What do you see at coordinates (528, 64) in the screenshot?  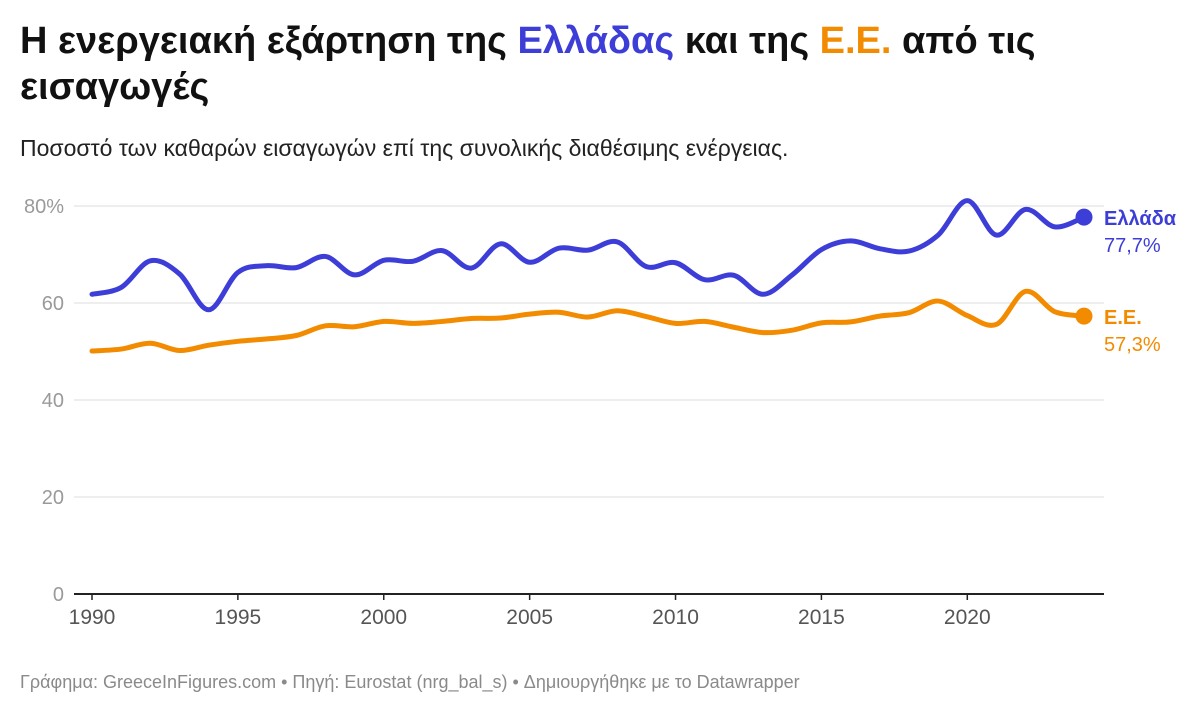 I see `title-part3: από τις εισαγωγές` at bounding box center [528, 64].